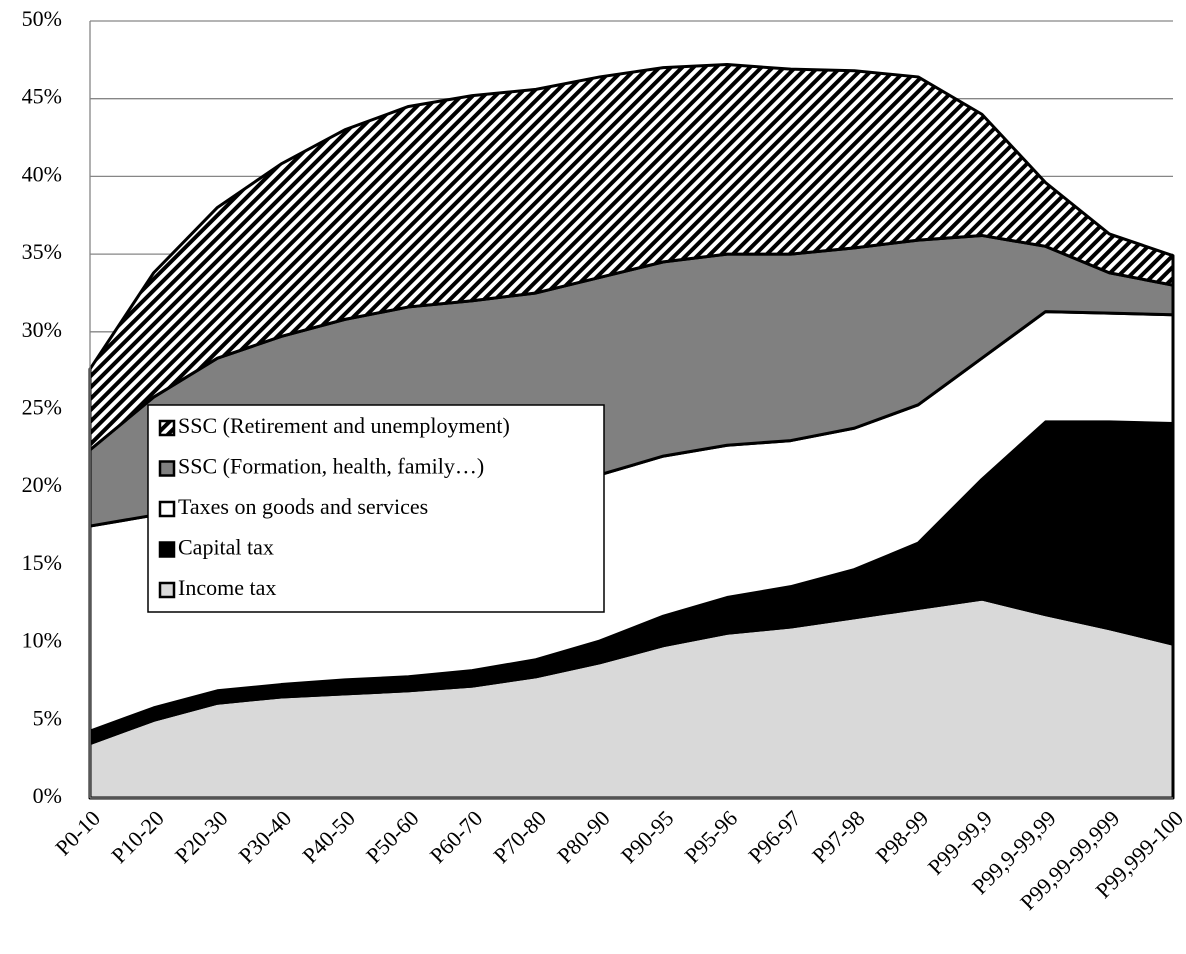 Image resolution: width=1186 pixels, height=954 pixels. Describe the element at coordinates (47, 795) in the screenshot. I see `y-tick-label: 0%` at that location.